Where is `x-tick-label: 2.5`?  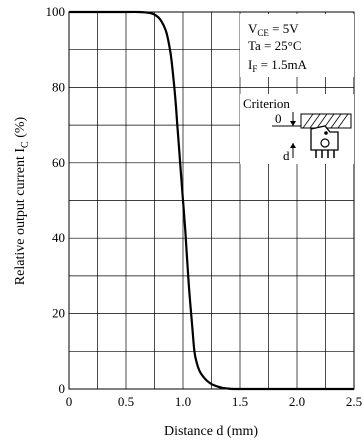 x-tick-label: 2.5 is located at coordinates (354, 401).